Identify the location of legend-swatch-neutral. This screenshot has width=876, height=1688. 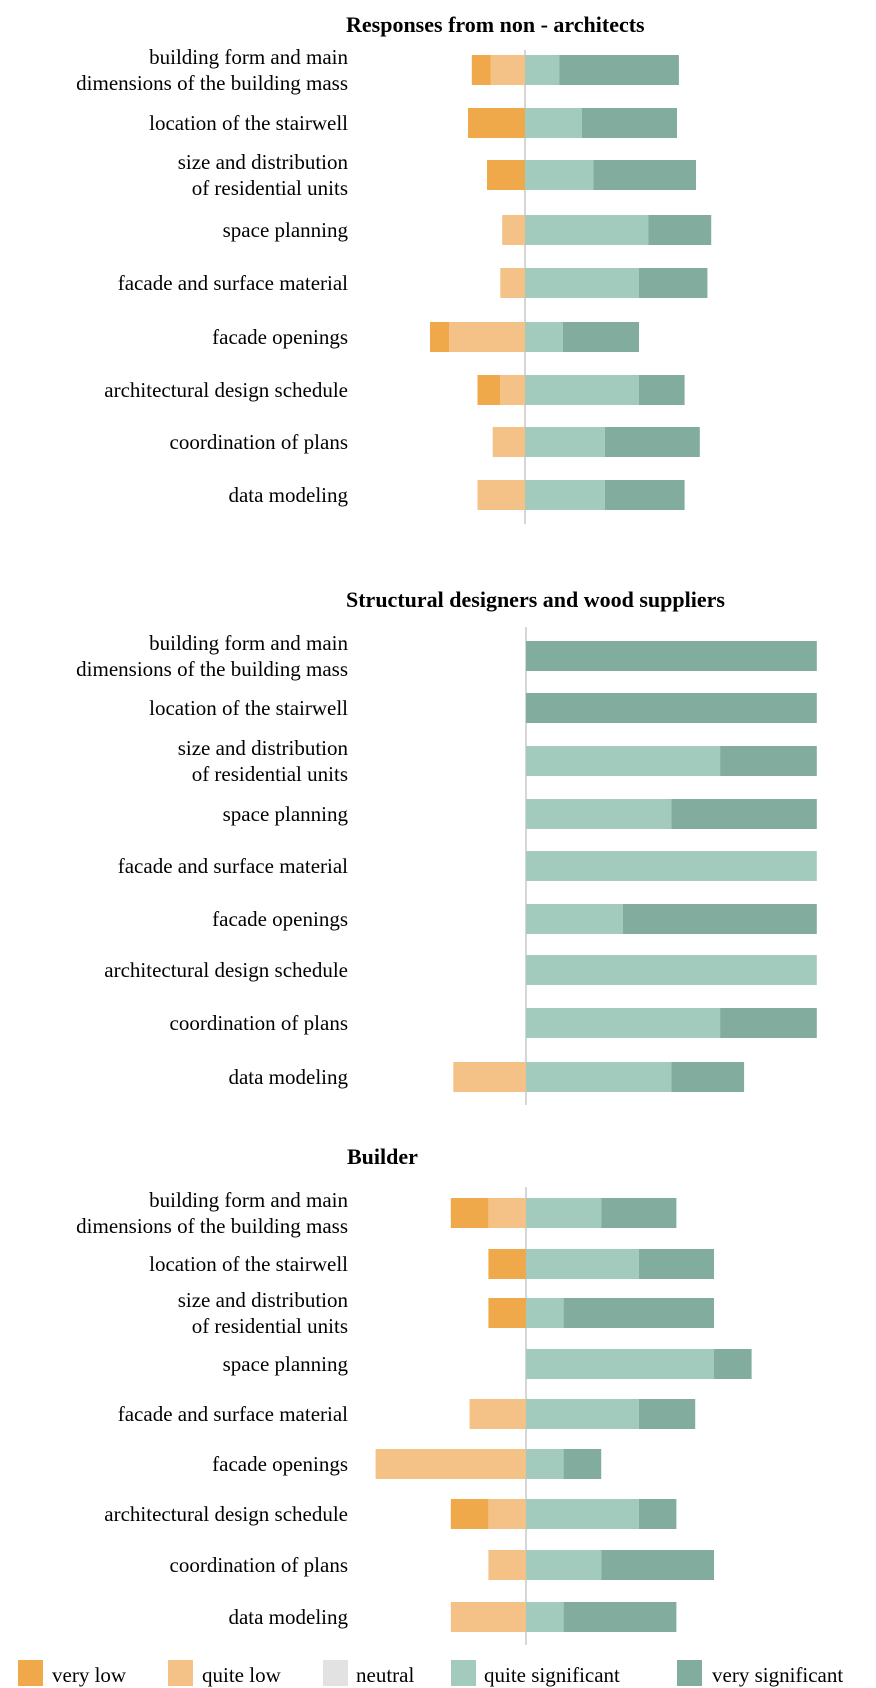
(335, 1673).